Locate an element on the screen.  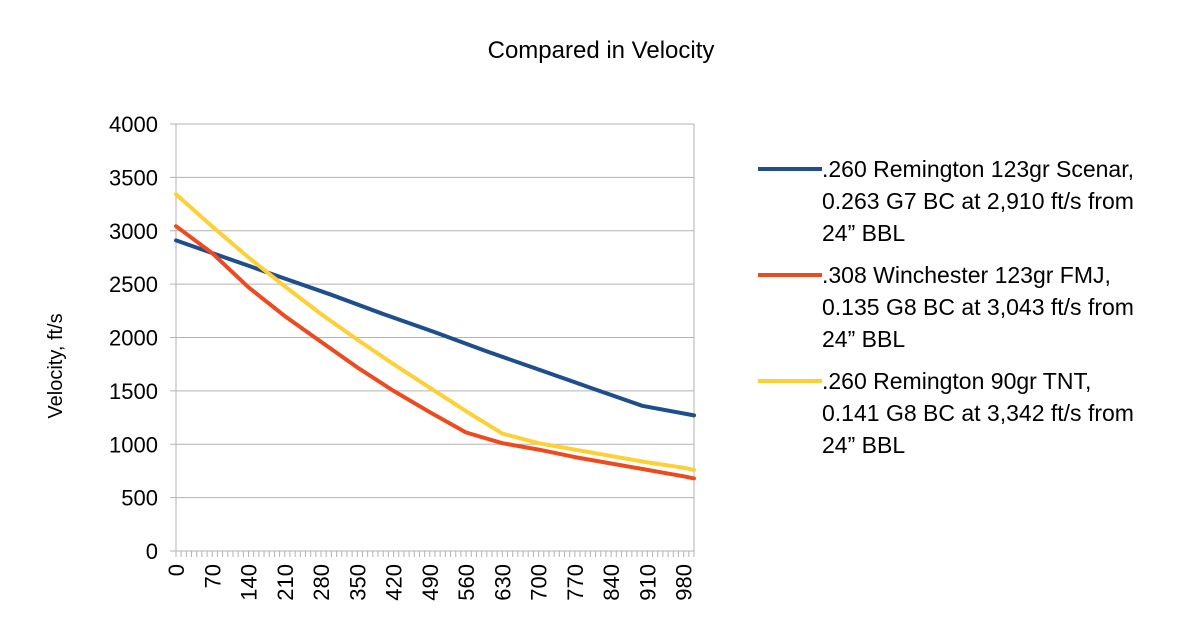
legend-entry-2-line-3: 24” BBL is located at coordinates (863, 339).